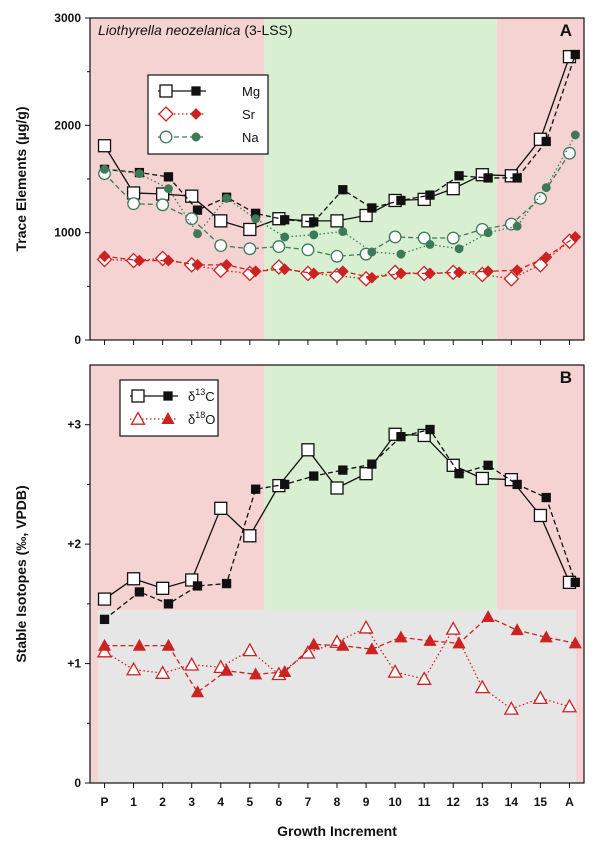 The image size is (613, 850). What do you see at coordinates (21, 179) in the screenshot?
I see `y-axis-label: Trace Elements (µg/g)` at bounding box center [21, 179].